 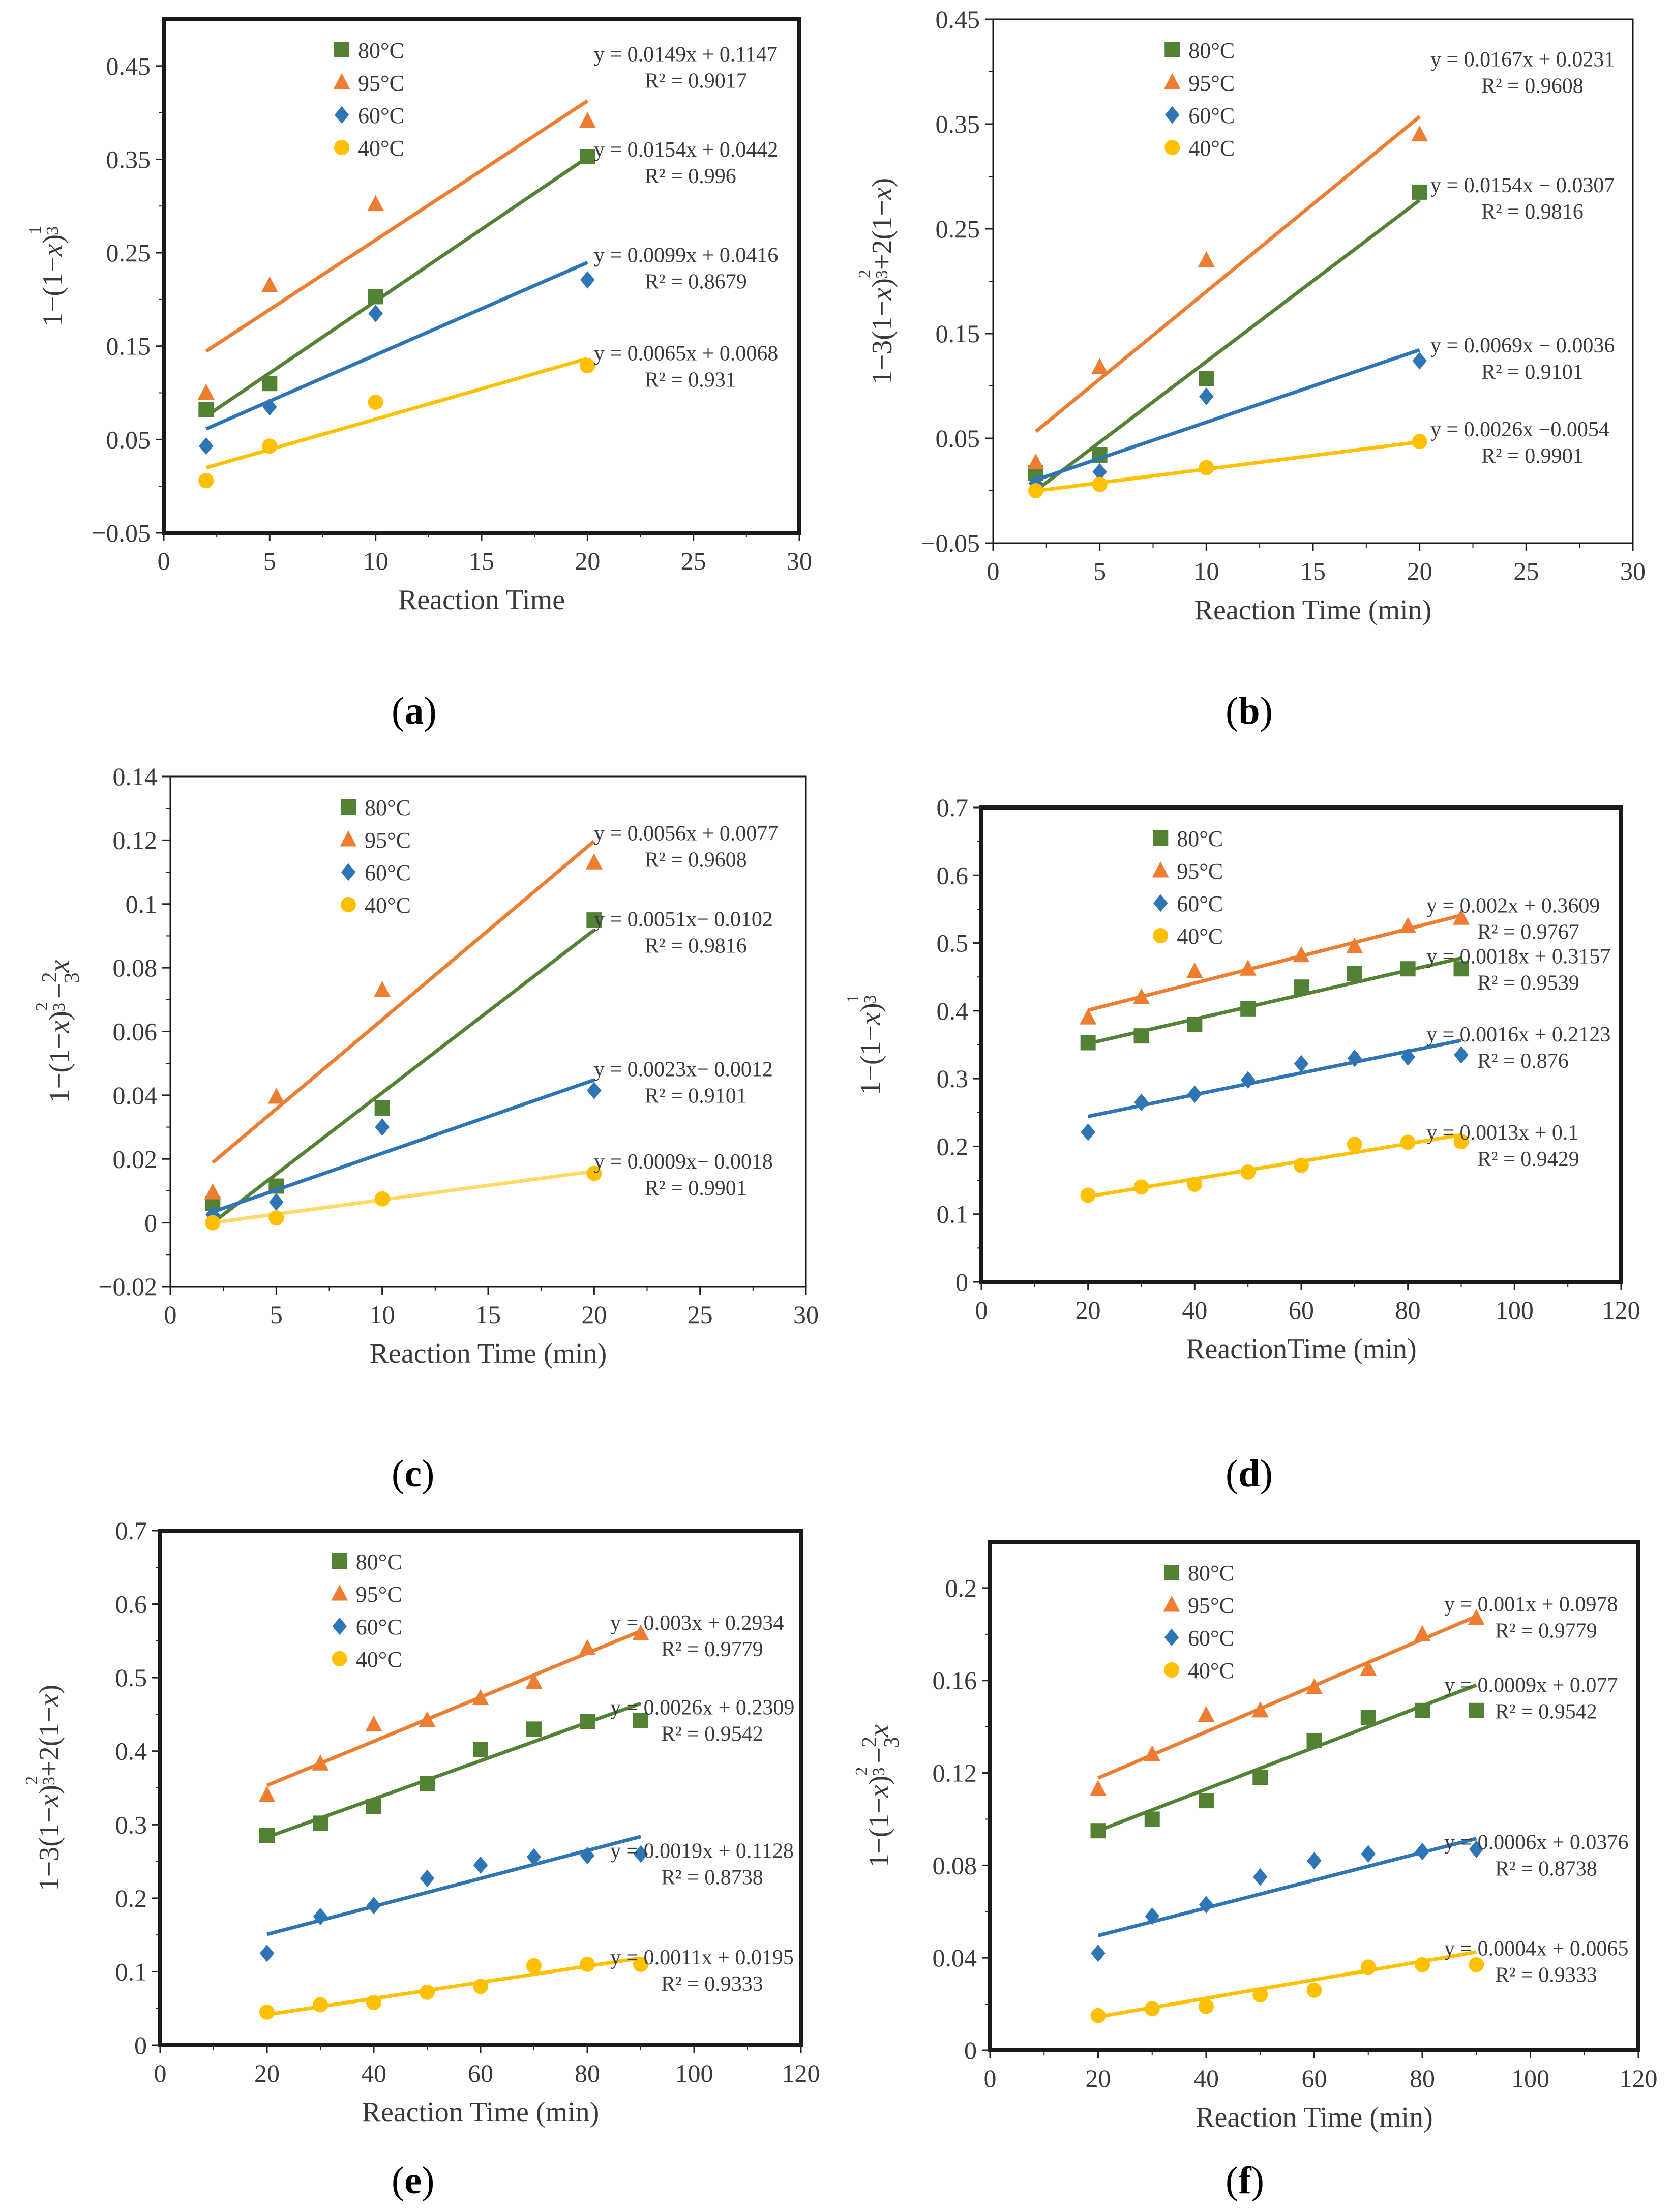 What do you see at coordinates (1546, 1870) in the screenshot?
I see `r-squared-label: R² = 0.8738` at bounding box center [1546, 1870].